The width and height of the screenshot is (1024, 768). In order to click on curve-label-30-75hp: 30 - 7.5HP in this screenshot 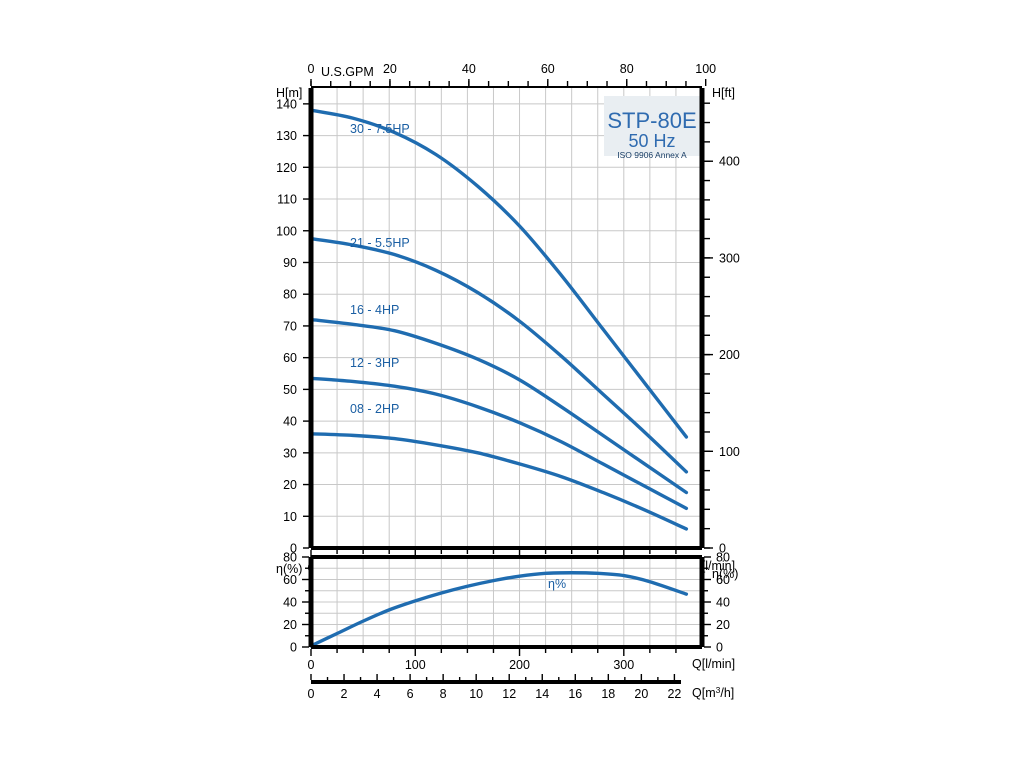, I will do `click(380, 129)`.